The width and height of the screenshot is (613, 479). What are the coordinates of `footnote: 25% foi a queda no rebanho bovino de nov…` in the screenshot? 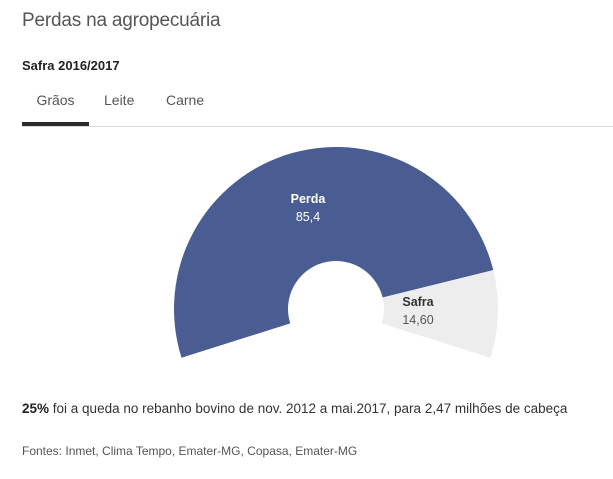 It's located at (294, 408).